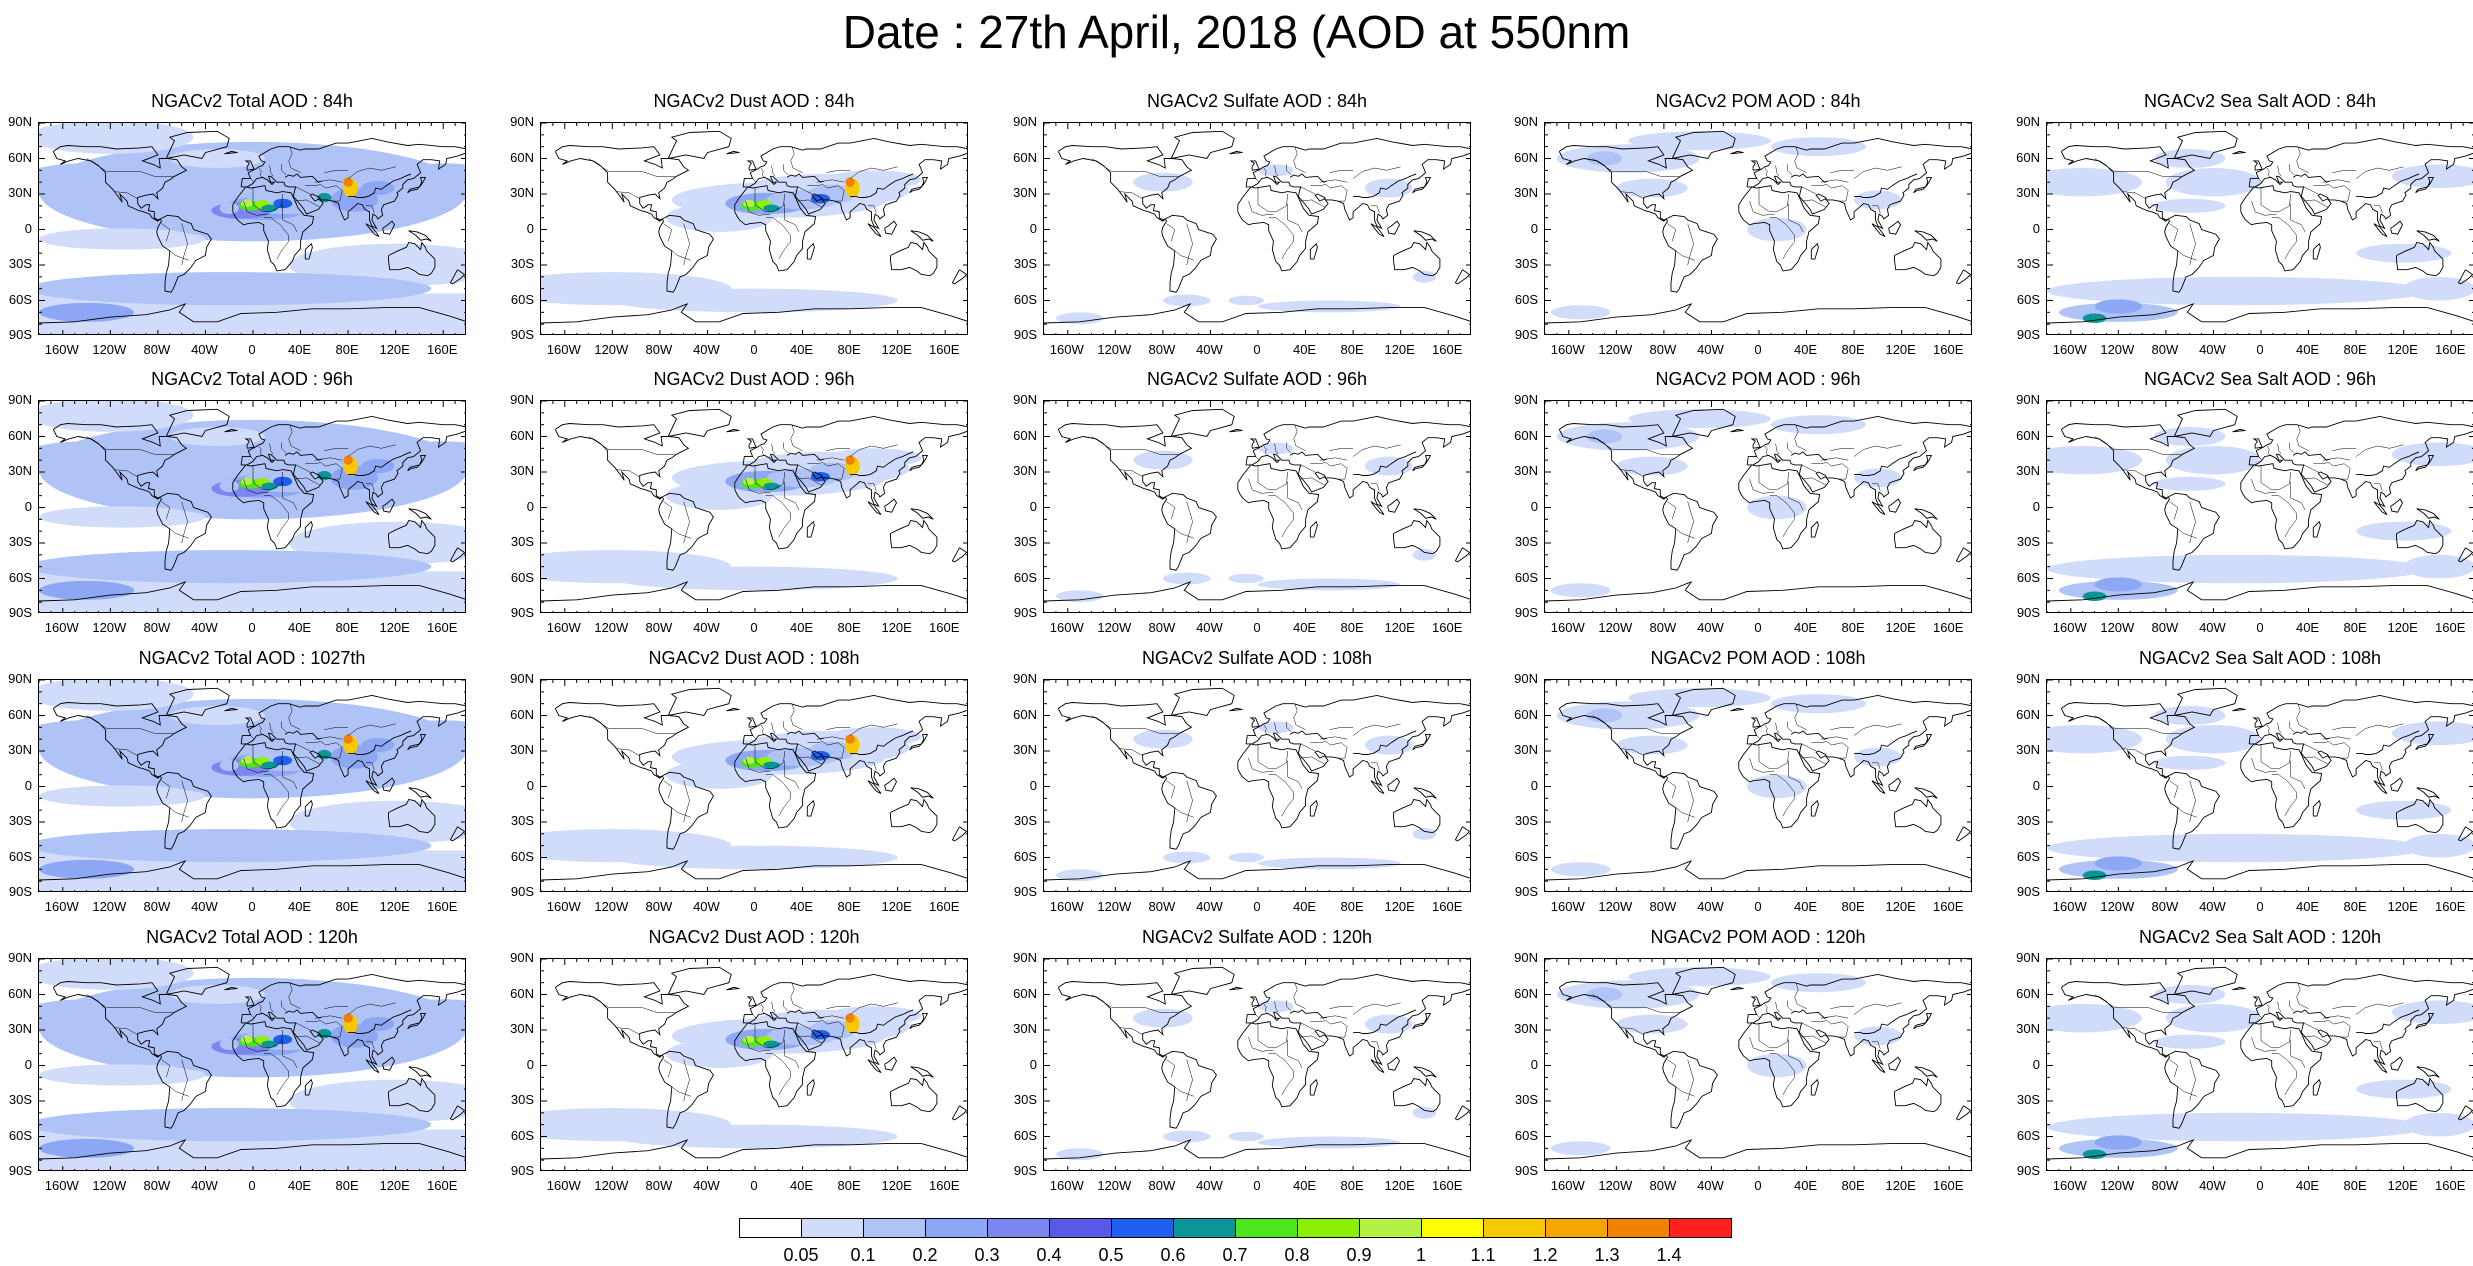 The width and height of the screenshot is (2473, 1266). Describe the element at coordinates (20, 157) in the screenshot. I see `lat-label: 60N` at that location.